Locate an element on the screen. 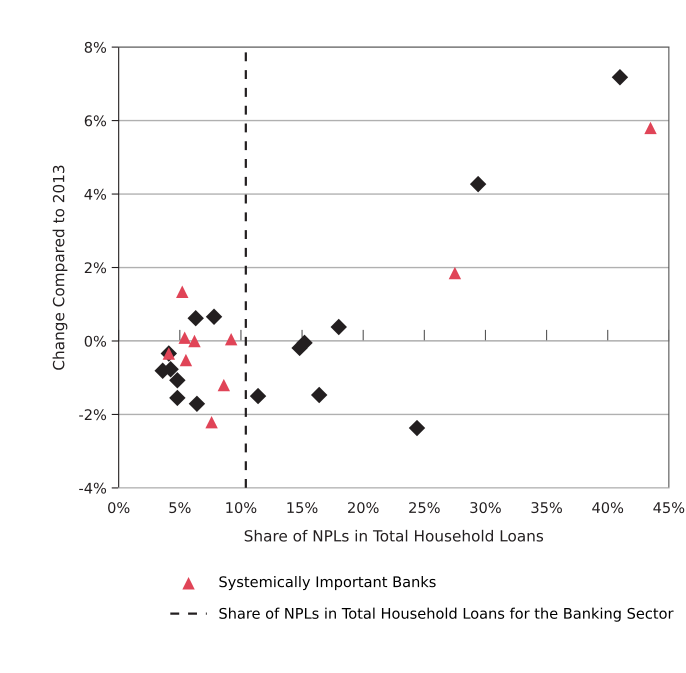 The height and width of the screenshot is (673, 686). y-tick-label: 8% is located at coordinates (95, 47).